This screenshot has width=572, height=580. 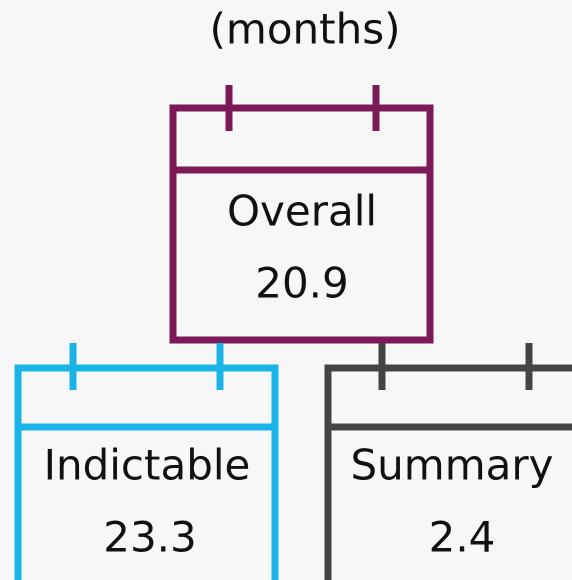 I want to click on item-value: 2.4, so click(x=462, y=537).